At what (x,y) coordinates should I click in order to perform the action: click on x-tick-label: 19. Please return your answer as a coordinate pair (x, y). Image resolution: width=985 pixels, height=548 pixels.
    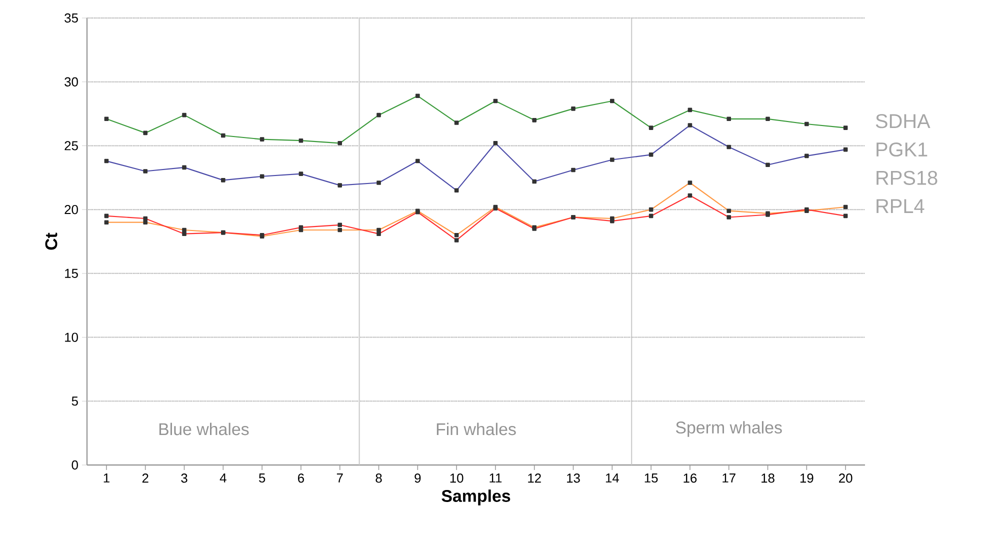
    Looking at the image, I should click on (807, 478).